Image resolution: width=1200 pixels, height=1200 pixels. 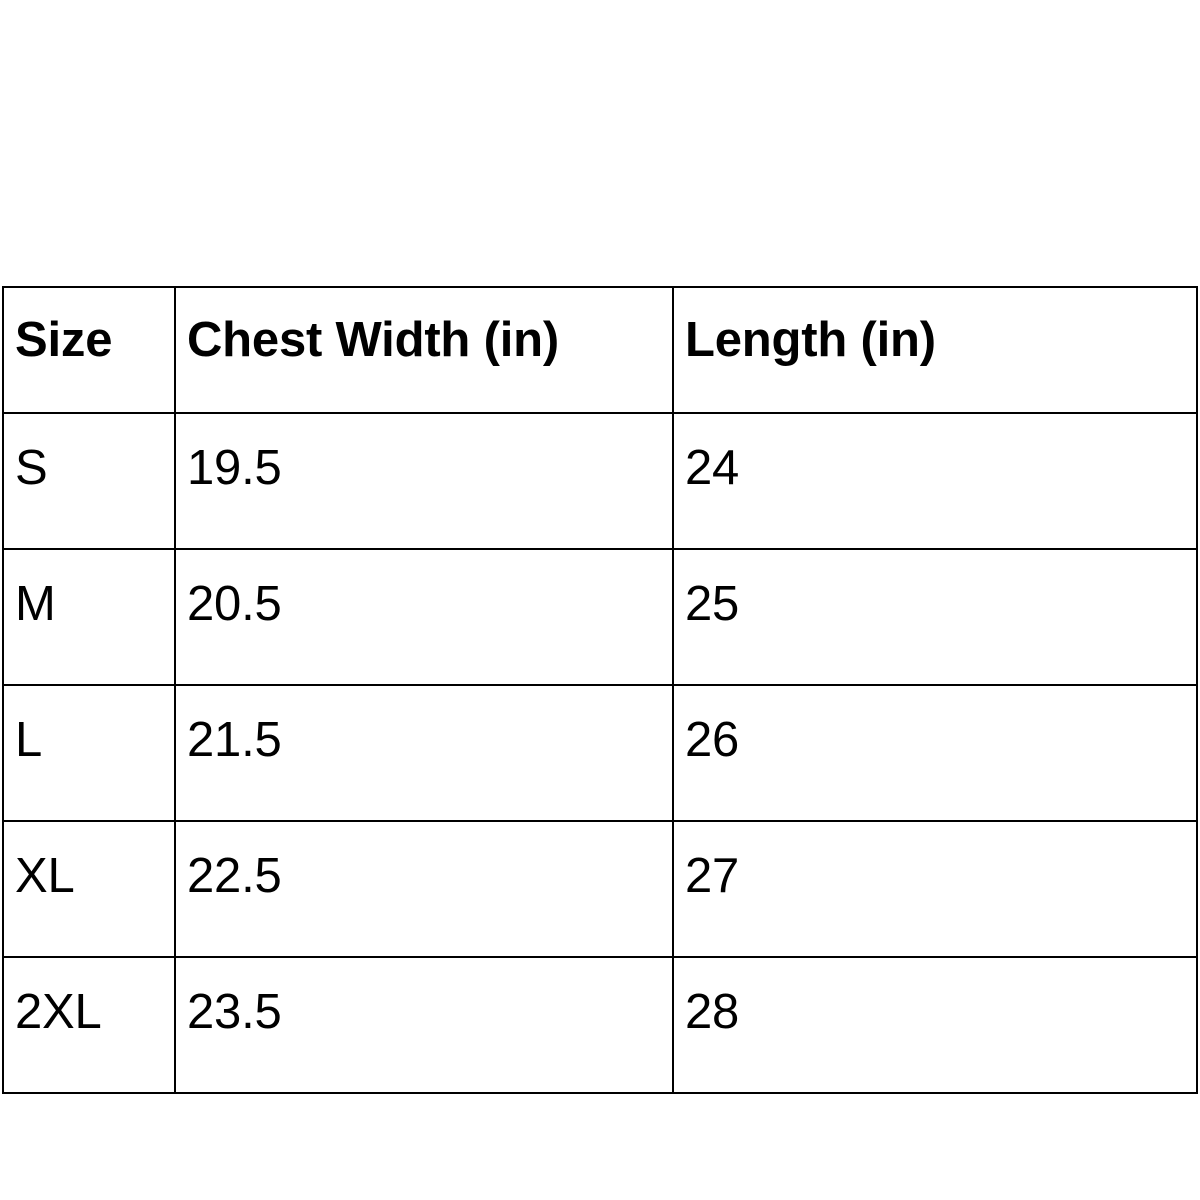 What do you see at coordinates (89, 481) in the screenshot?
I see `cell-size: S` at bounding box center [89, 481].